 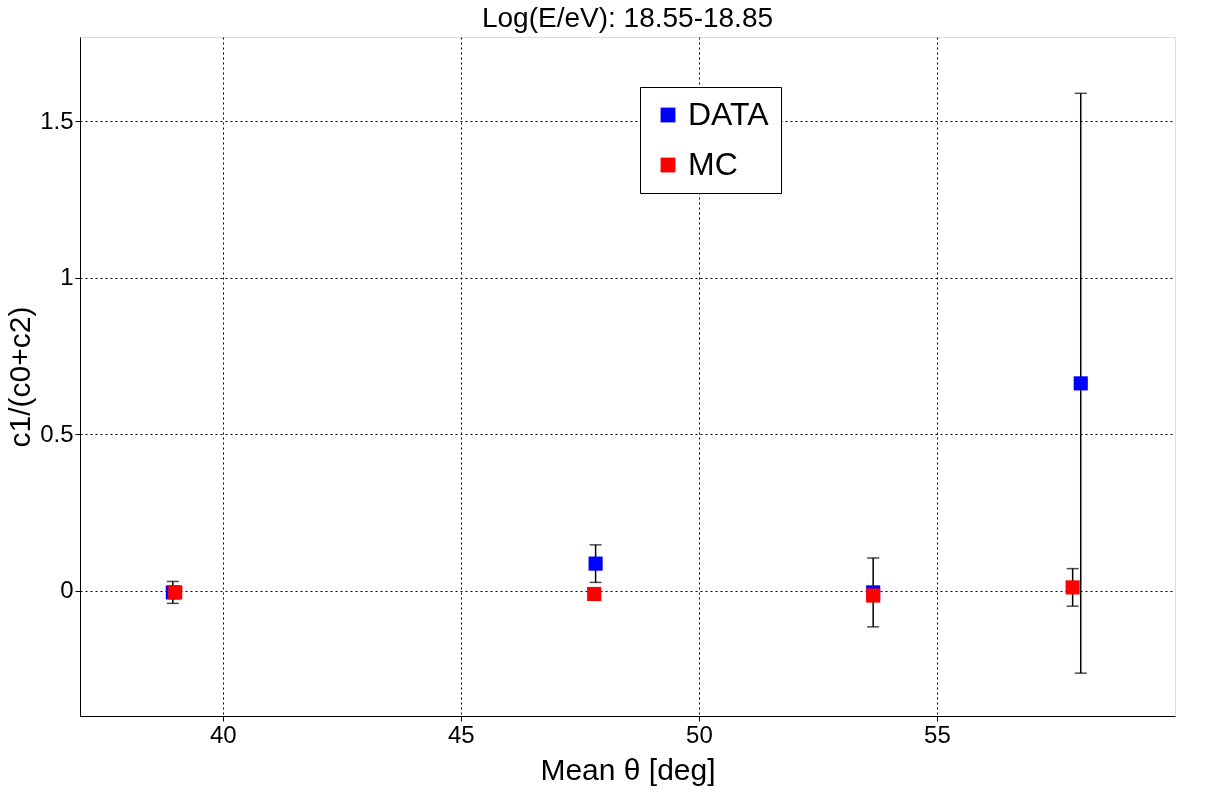 I want to click on y-tick-label: 0, so click(x=67, y=590).